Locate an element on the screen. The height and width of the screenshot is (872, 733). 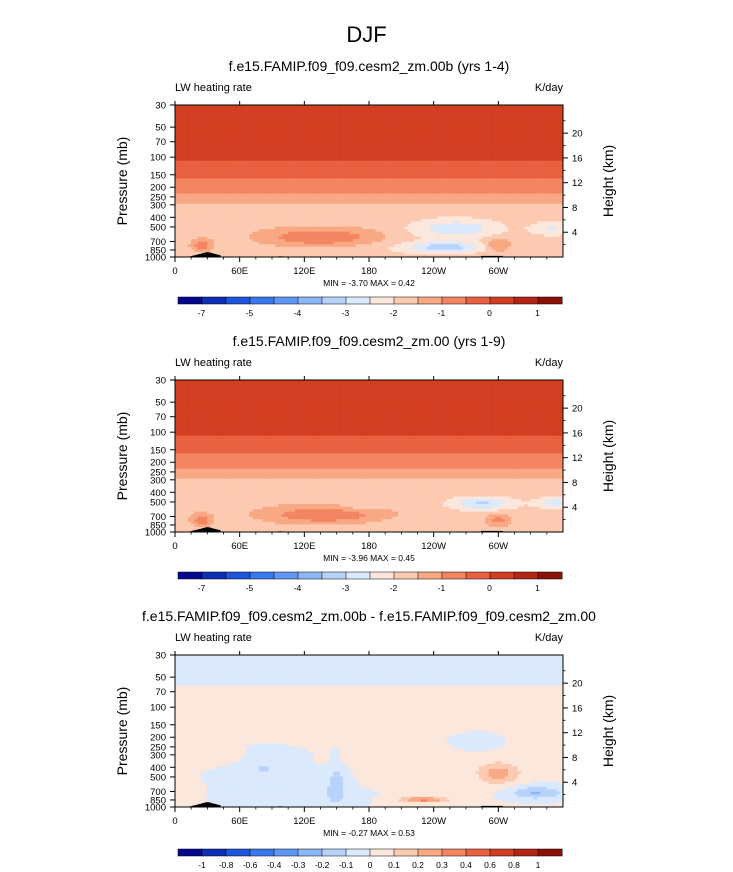
y-tick-label: 30 is located at coordinates (160, 381).